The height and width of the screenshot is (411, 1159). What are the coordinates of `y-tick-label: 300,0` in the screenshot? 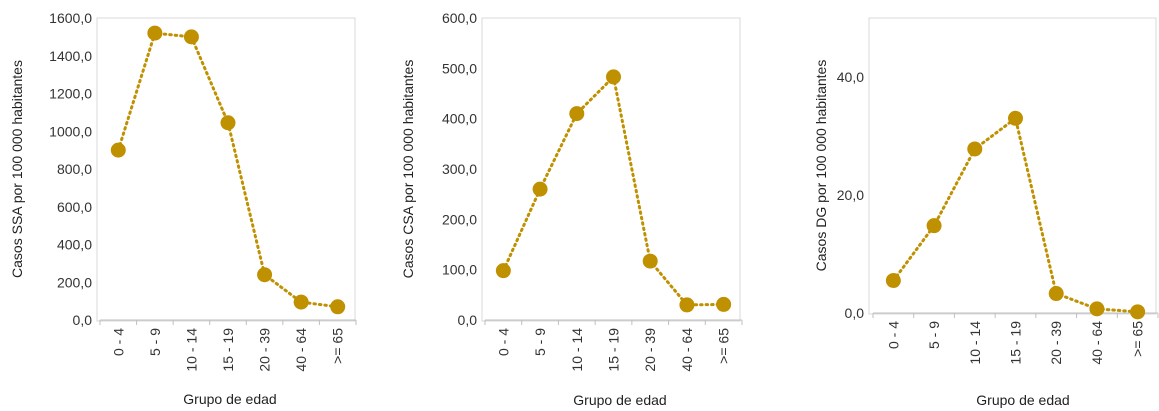 It's located at (459, 169).